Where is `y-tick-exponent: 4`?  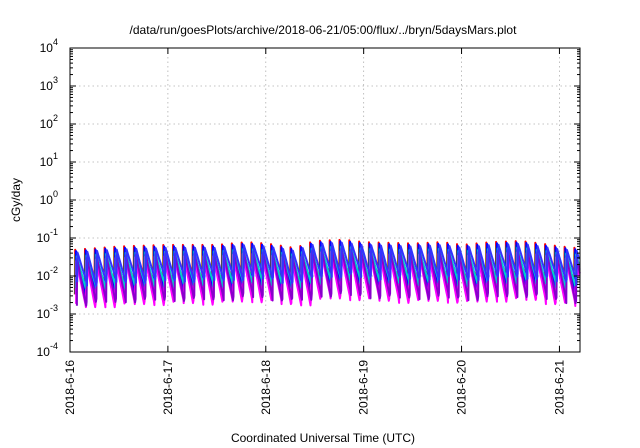 y-tick-exponent: 4 is located at coordinates (55, 42).